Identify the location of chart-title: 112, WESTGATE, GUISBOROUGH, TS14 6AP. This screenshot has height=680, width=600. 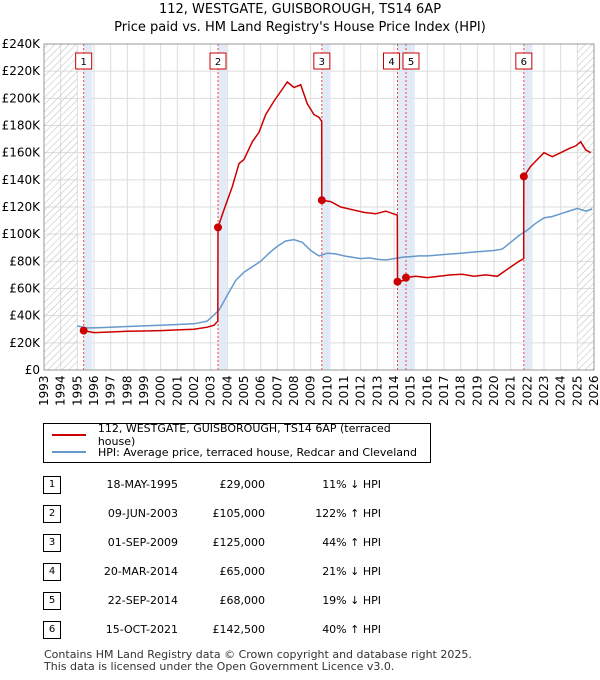
(300, 9).